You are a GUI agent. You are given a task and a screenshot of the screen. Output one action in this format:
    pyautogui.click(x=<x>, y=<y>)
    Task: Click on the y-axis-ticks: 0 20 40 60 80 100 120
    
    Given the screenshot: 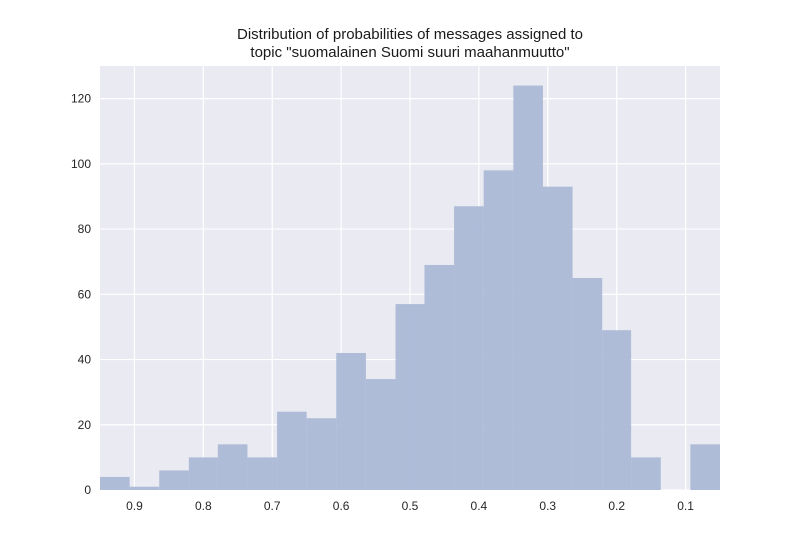 What is the action you would take?
    pyautogui.click(x=81, y=294)
    